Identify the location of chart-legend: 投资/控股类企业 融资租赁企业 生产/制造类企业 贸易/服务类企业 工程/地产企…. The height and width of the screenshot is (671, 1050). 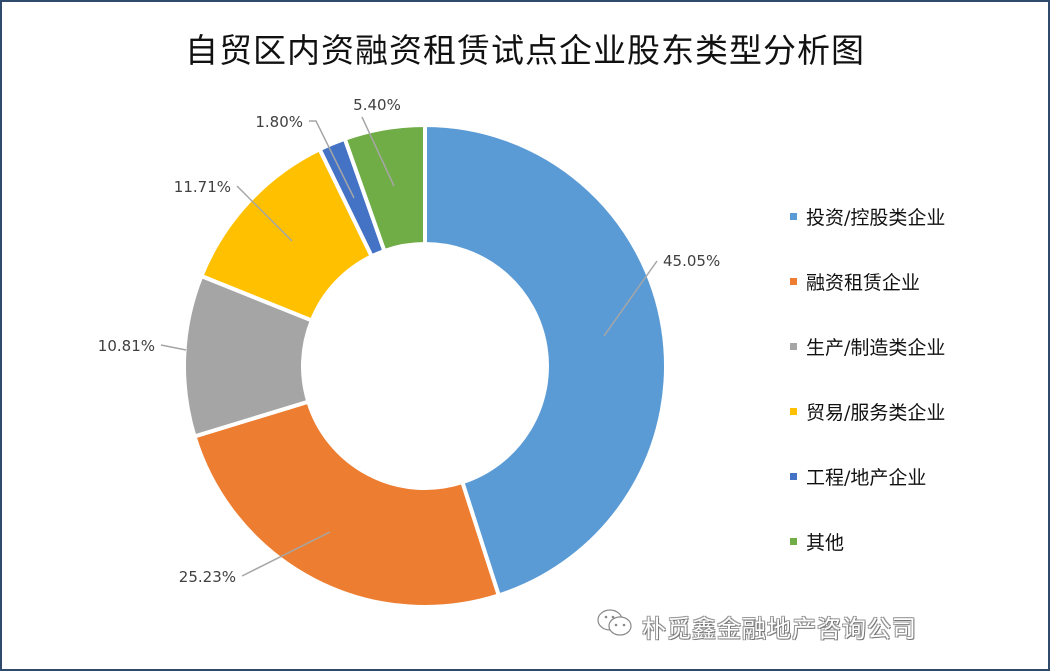
(867, 379).